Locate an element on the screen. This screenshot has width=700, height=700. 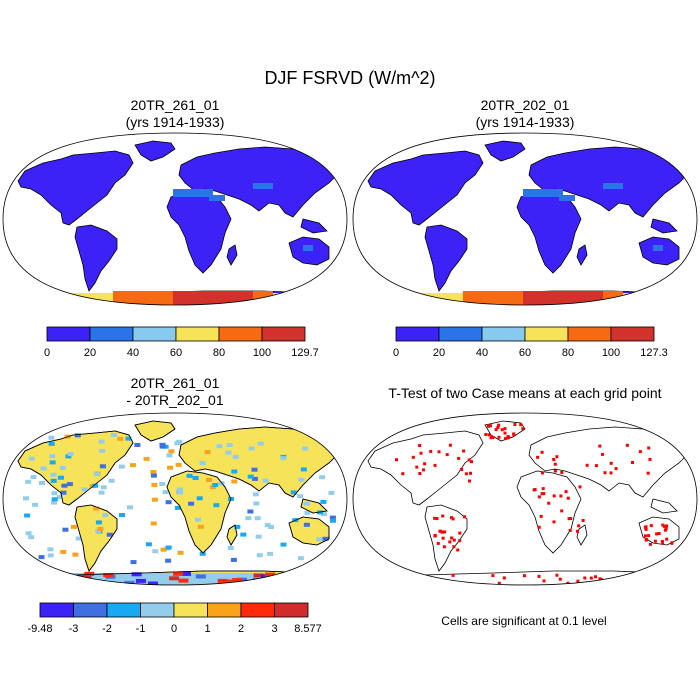
colorbar-tick-label: 60 is located at coordinates (176, 353).